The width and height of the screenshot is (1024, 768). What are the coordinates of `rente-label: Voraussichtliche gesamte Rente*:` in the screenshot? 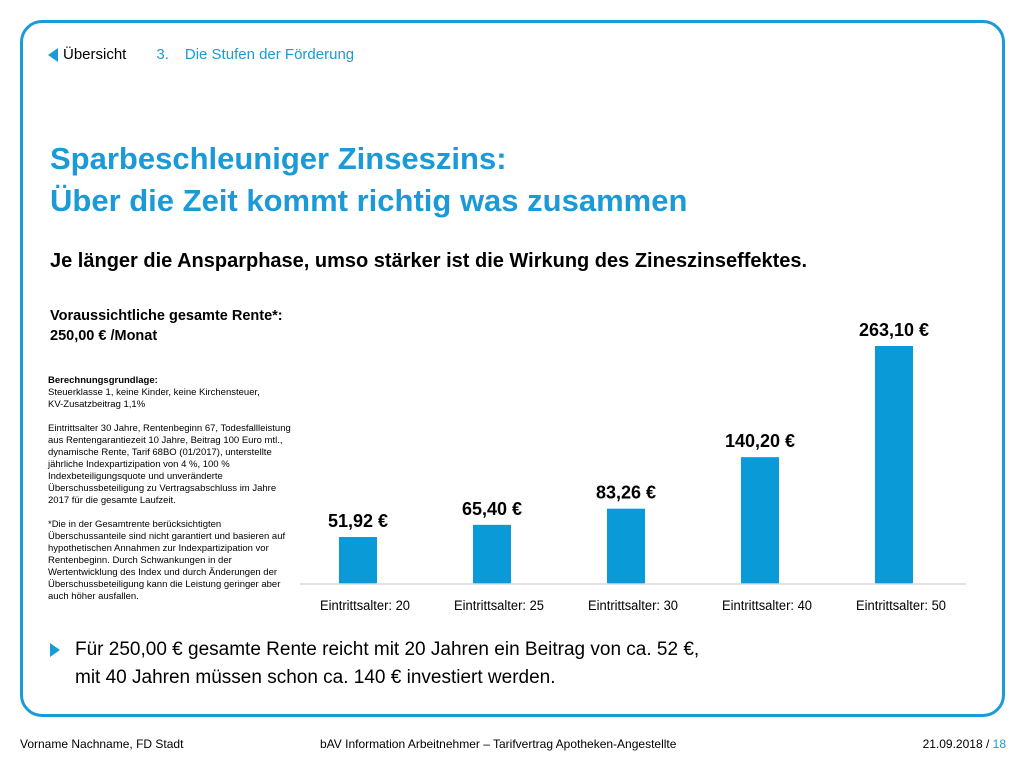 It's located at (166, 316).